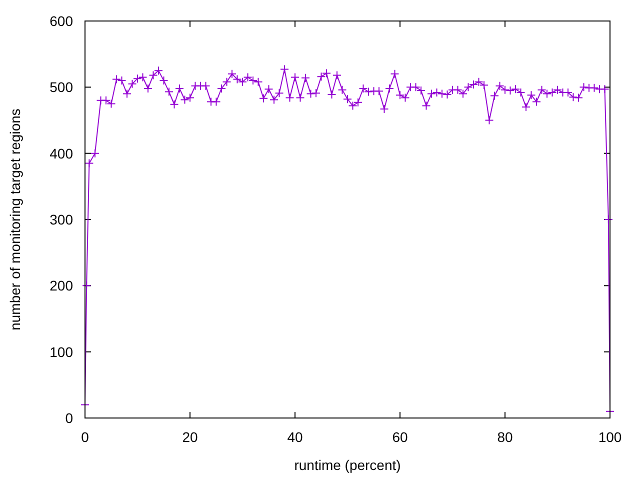  What do you see at coordinates (347, 465) in the screenshot?
I see `x-axis-title: runtime (percent)` at bounding box center [347, 465].